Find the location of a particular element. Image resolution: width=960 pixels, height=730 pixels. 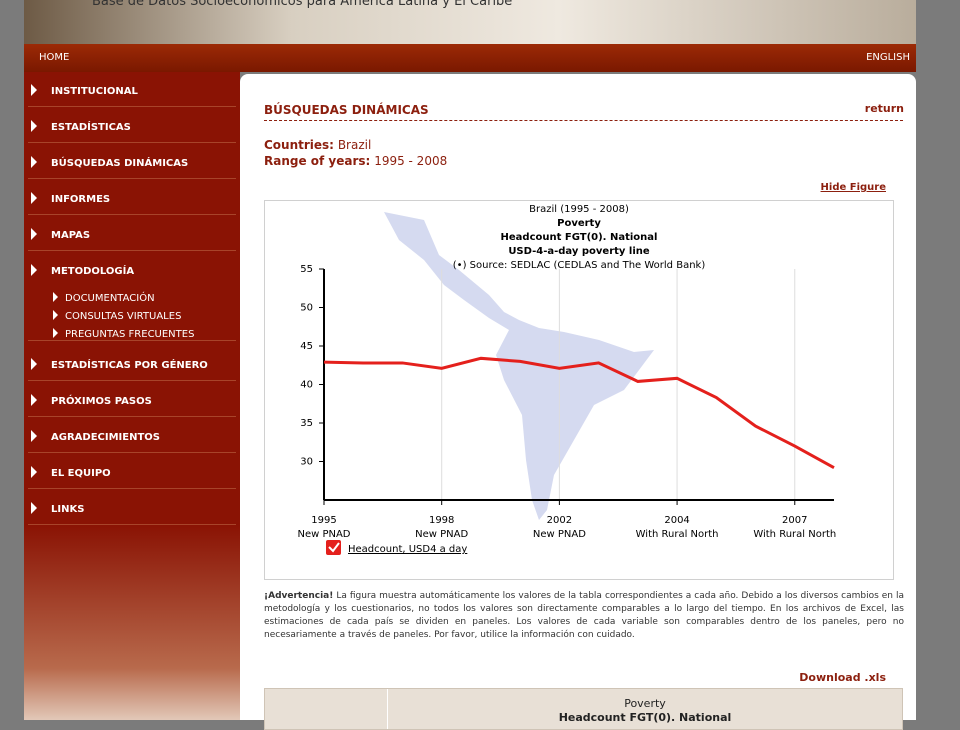

table-header-cell: Headcount FGT(0). National is located at coordinates (645, 717).